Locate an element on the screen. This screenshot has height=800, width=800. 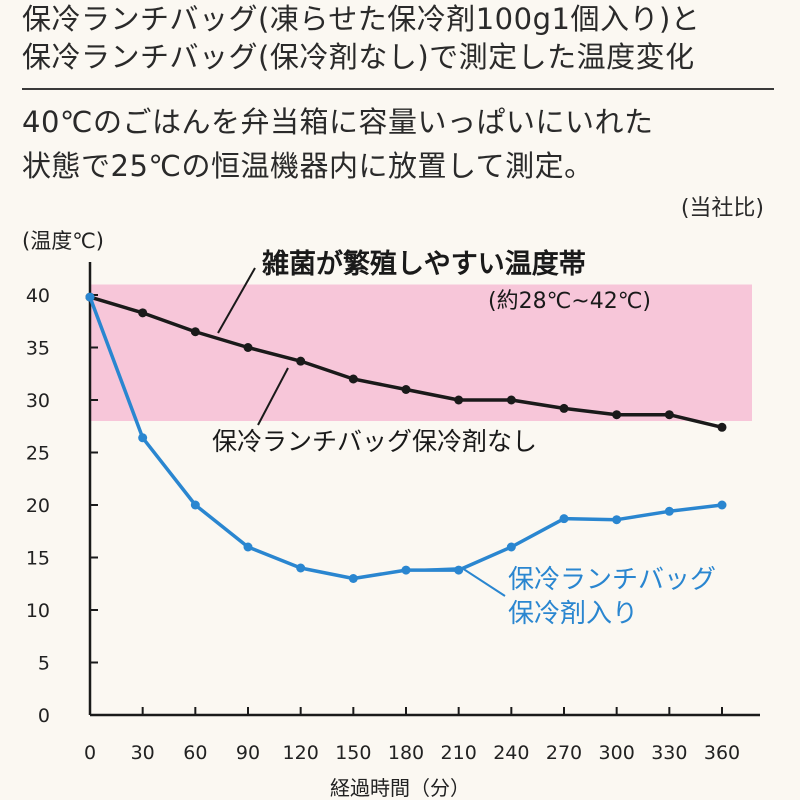
x-tick-label: 240 is located at coordinates (511, 753).